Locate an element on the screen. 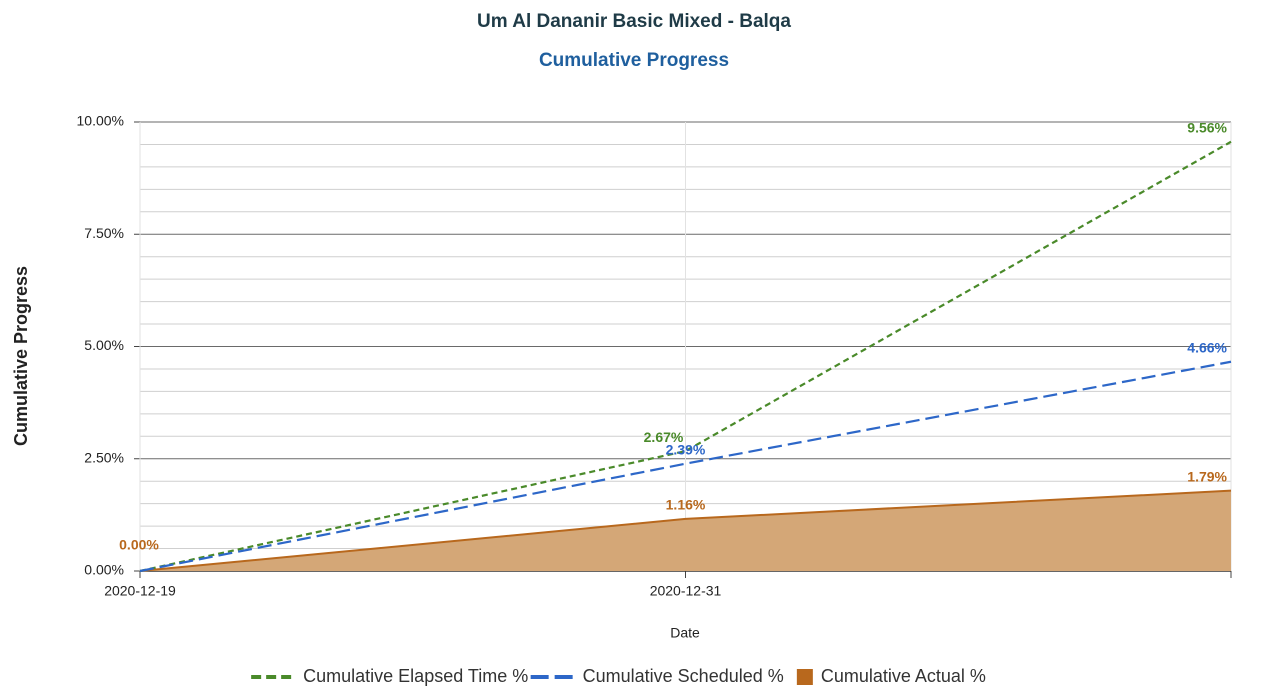  legend-label: Cumulative Scheduled % is located at coordinates (683, 676).